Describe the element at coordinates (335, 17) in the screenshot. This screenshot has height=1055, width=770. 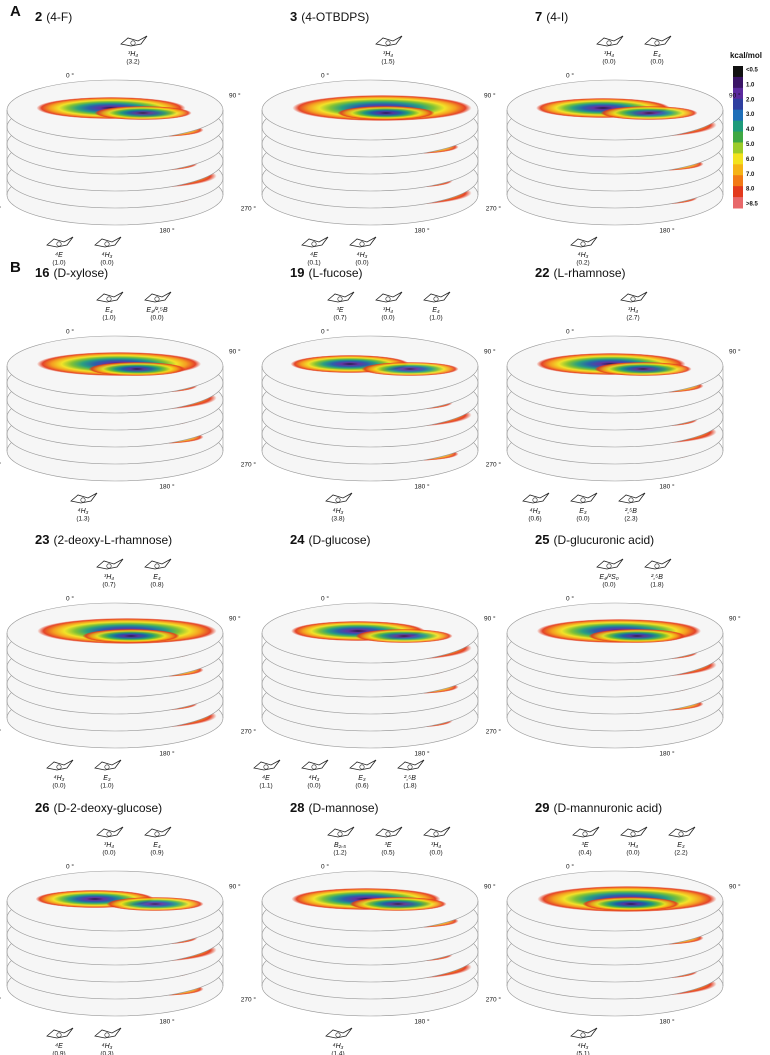
I see `plot-name: (4-OTBDPS)` at that location.